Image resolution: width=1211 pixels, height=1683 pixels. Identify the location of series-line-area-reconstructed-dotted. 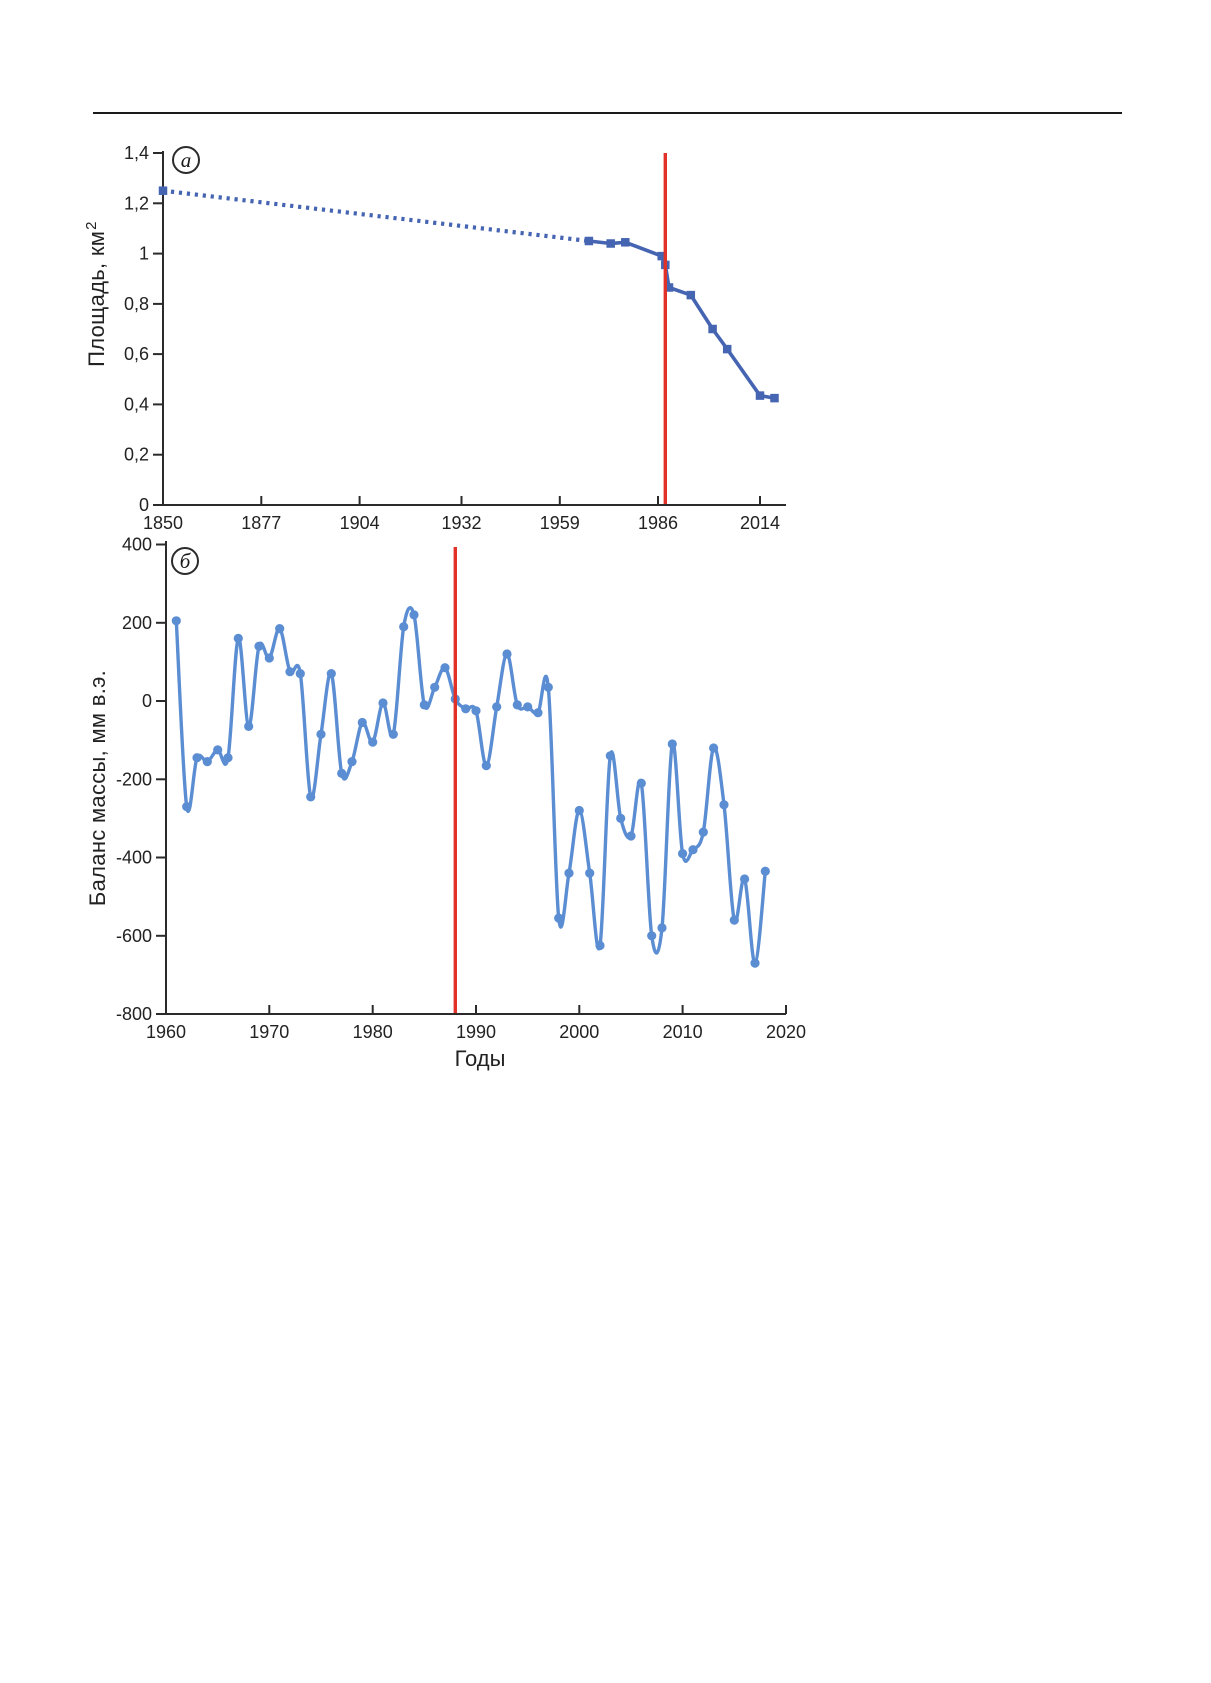
(376, 216).